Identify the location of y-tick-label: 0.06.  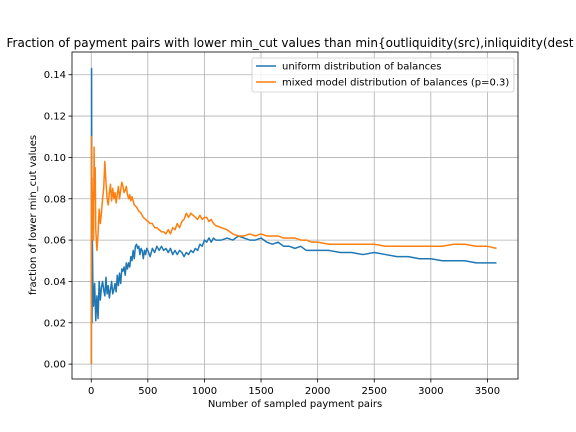
(55, 241).